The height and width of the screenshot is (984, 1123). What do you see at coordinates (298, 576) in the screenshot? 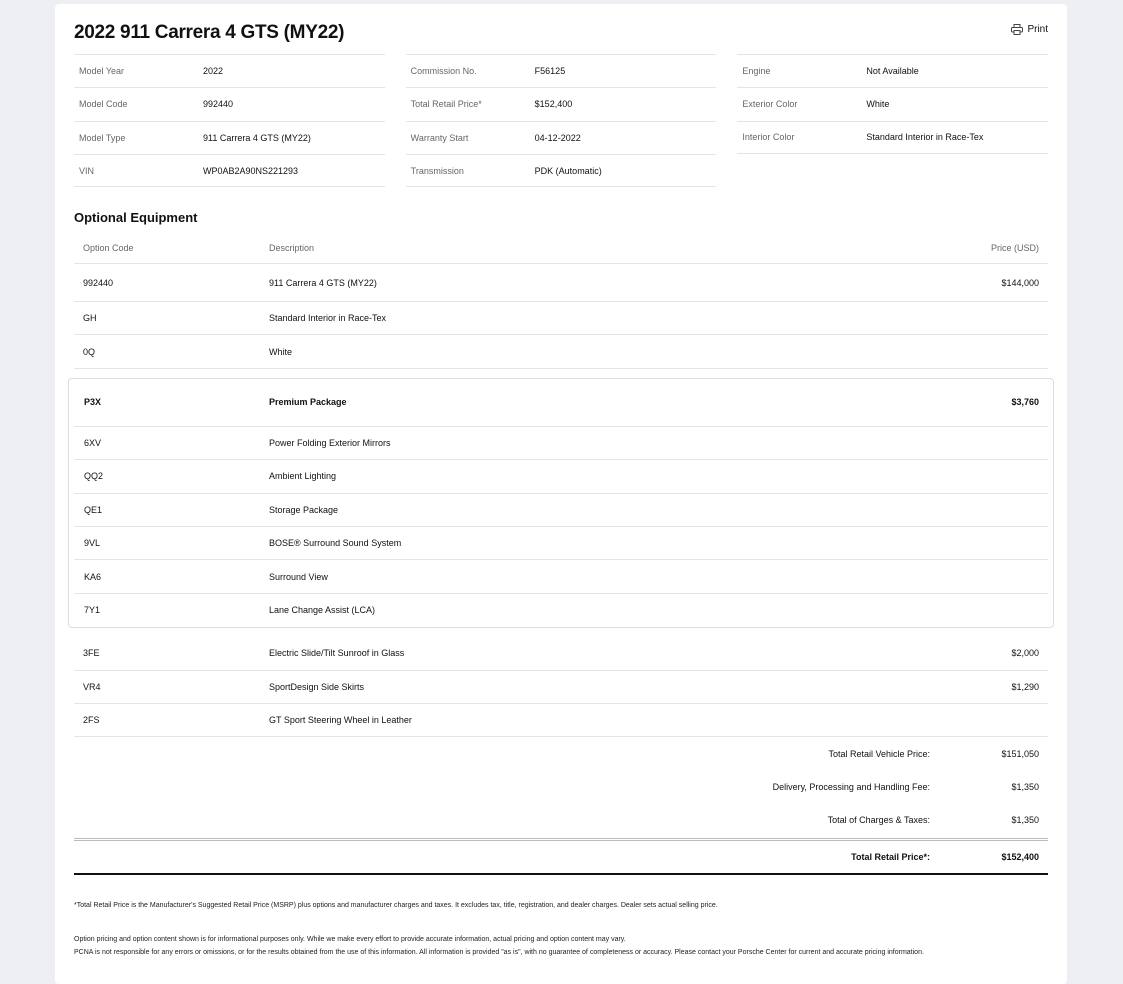
I see `option-description: Surround View` at bounding box center [298, 576].